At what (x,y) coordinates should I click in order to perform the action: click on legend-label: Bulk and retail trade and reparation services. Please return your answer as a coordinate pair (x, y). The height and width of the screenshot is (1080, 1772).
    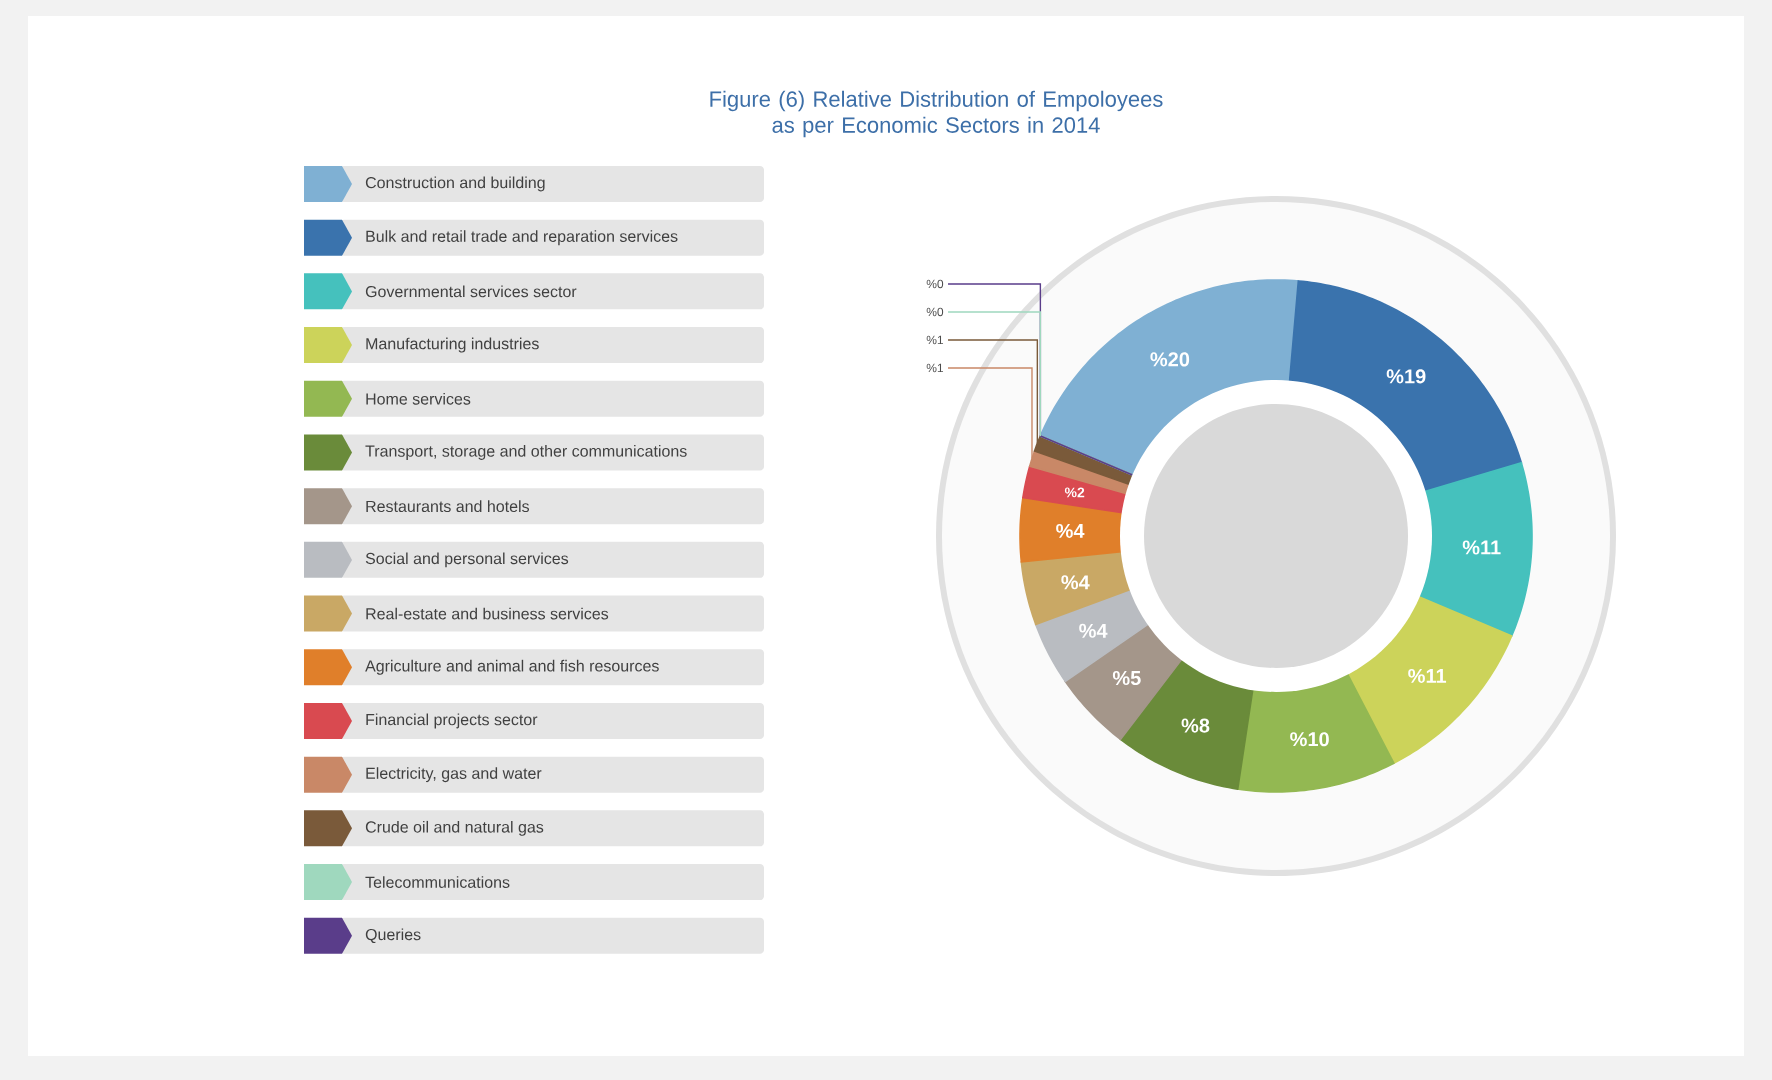
    Looking at the image, I should click on (522, 238).